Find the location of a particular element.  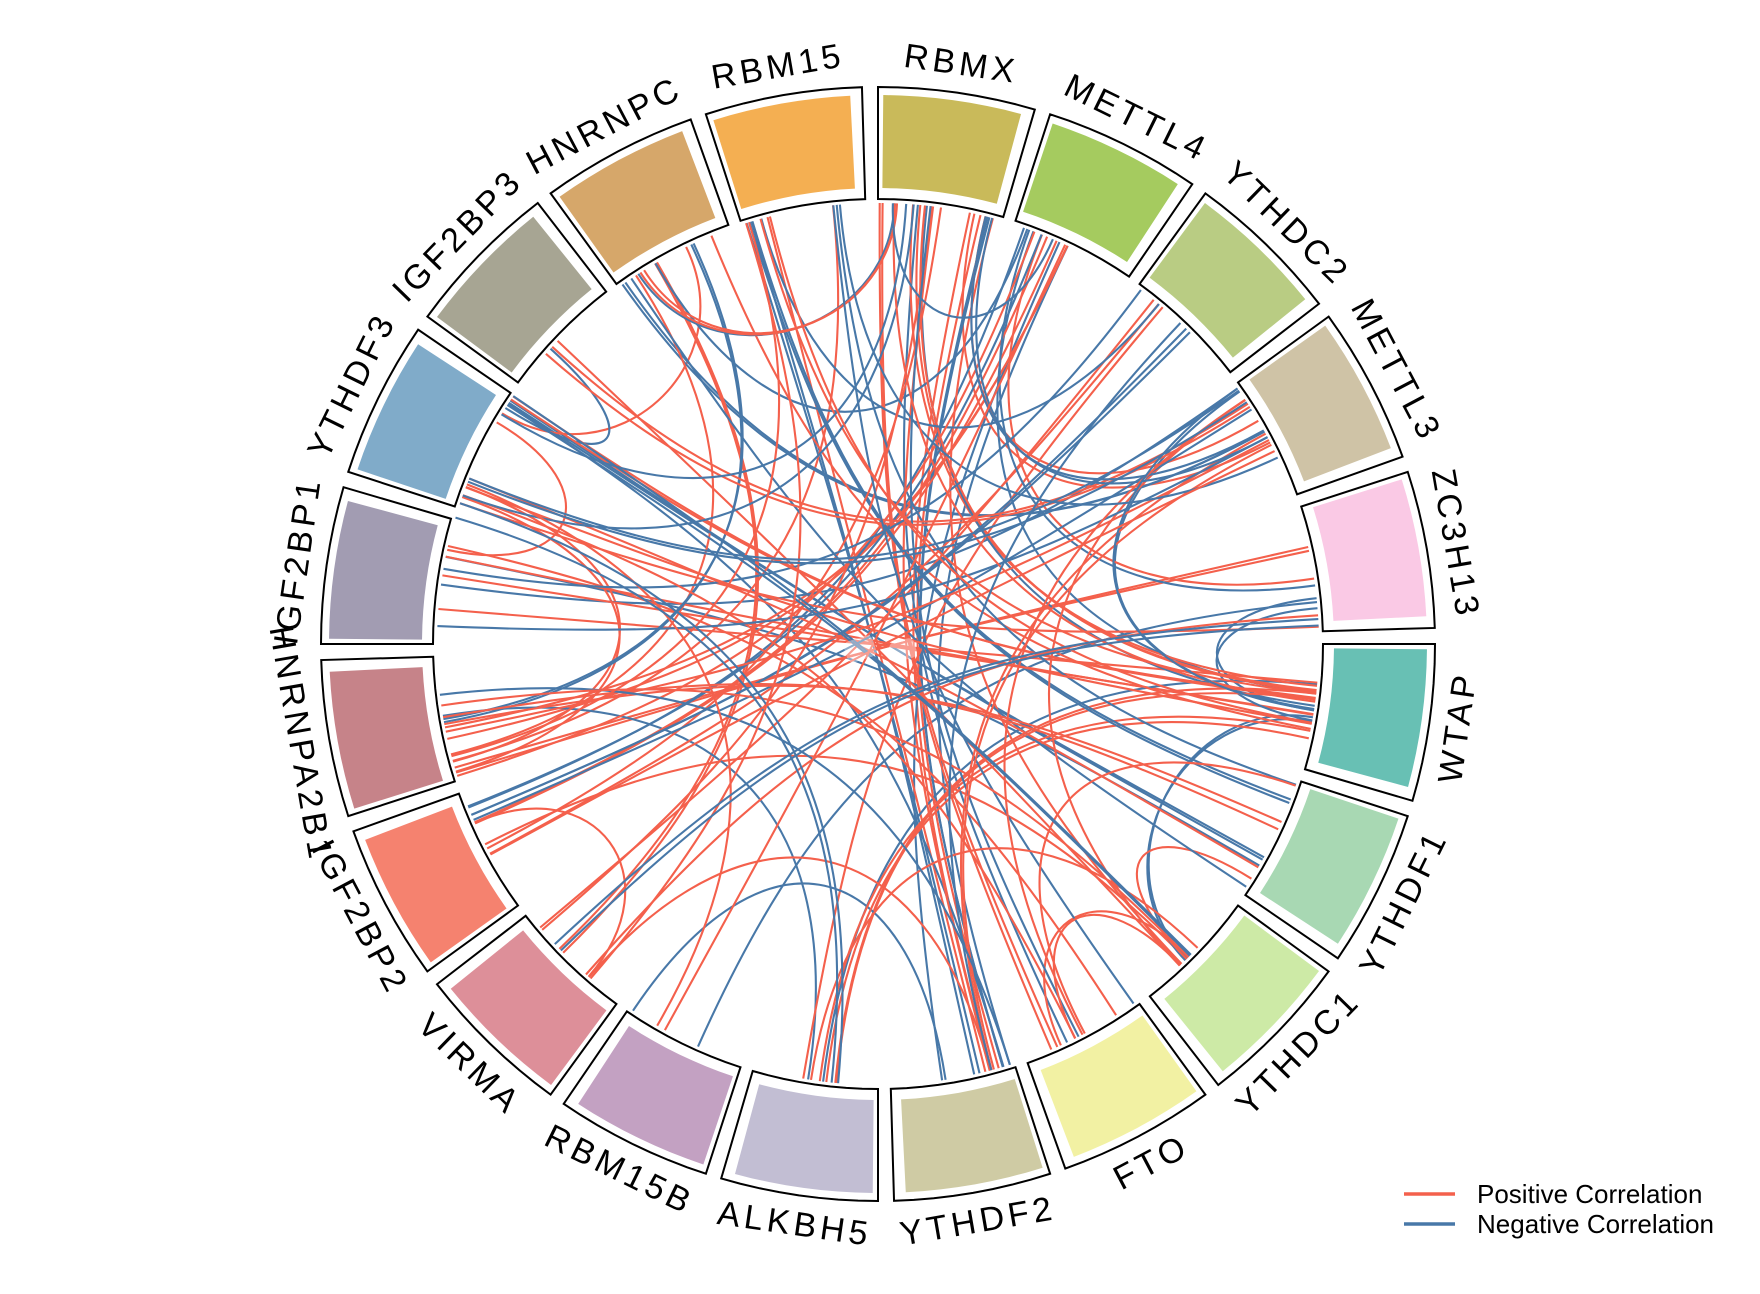

svg-text: Negative Correlation is located at coordinates (1595, 1224).